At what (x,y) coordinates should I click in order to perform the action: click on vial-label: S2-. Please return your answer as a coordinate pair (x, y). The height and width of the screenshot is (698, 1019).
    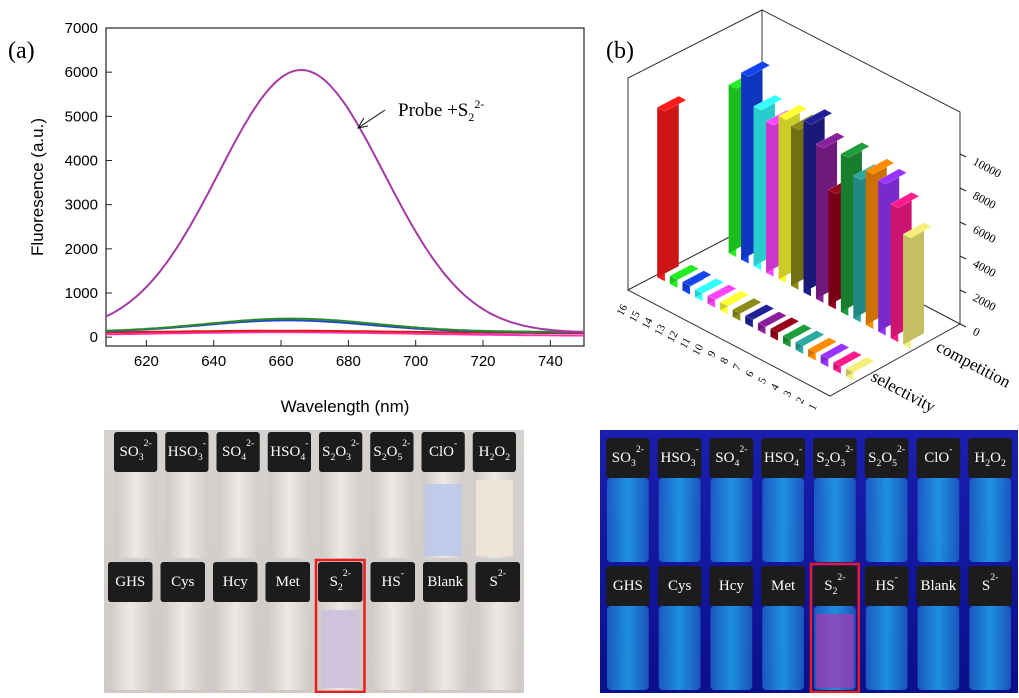
    Looking at the image, I should click on (498, 579).